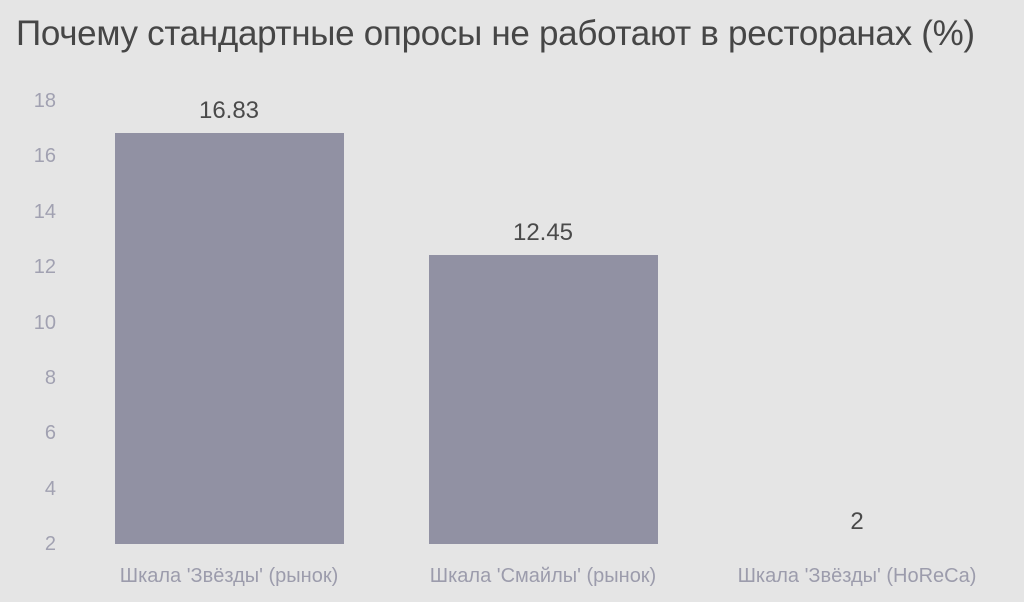 The height and width of the screenshot is (602, 1024). I want to click on bar-value-label: 2, so click(857, 521).